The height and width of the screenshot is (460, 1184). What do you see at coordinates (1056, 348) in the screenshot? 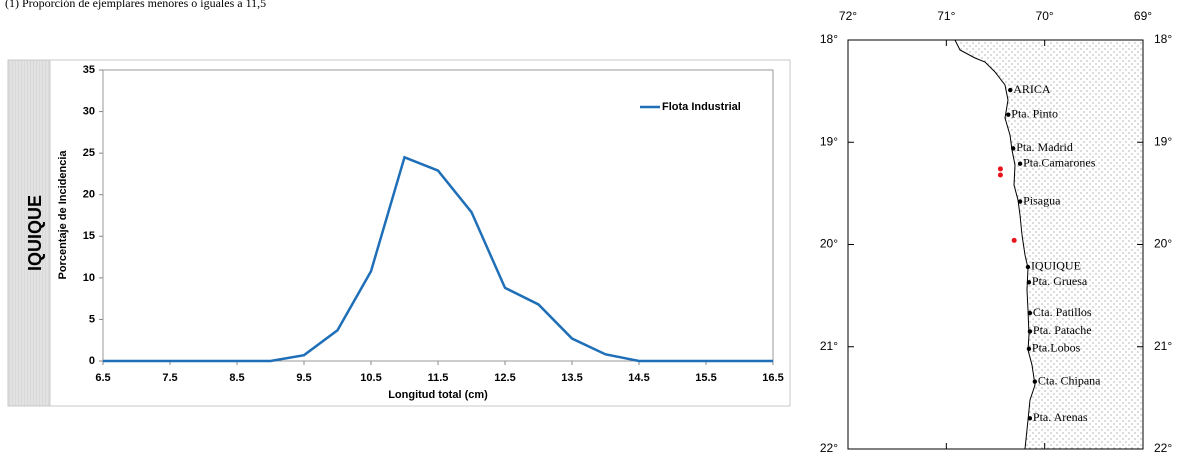
I see `place-label: Pta.Lobos` at bounding box center [1056, 348].